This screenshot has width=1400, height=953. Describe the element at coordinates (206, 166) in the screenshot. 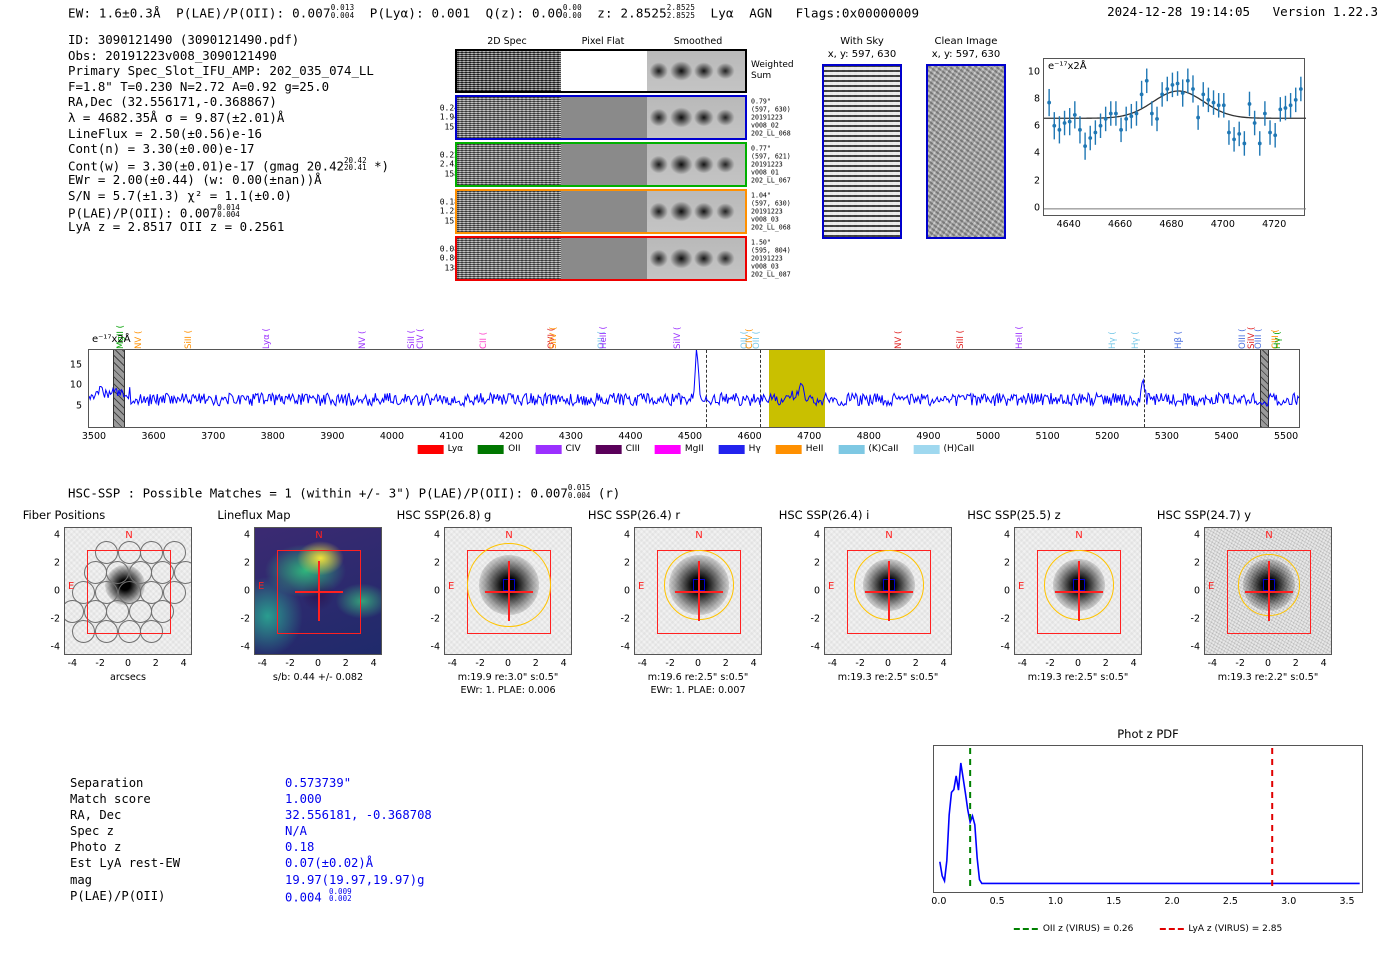

I see `info-cont-w-pre: Cont(w) = 3.30(±0.01)e-17 (gmag 20.42` at that location.